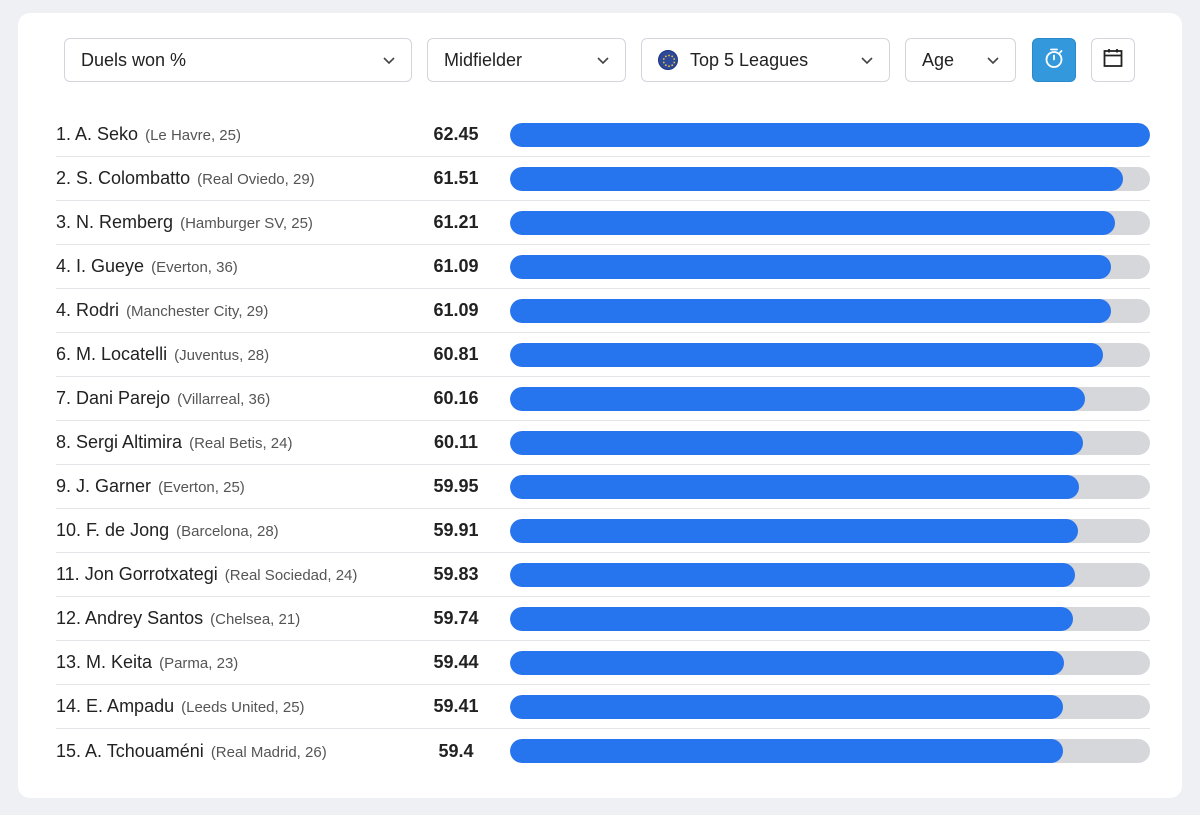 The image size is (1200, 815). What do you see at coordinates (246, 223) in the screenshot?
I see `player-meta: (Hamburger SV, 25)` at bounding box center [246, 223].